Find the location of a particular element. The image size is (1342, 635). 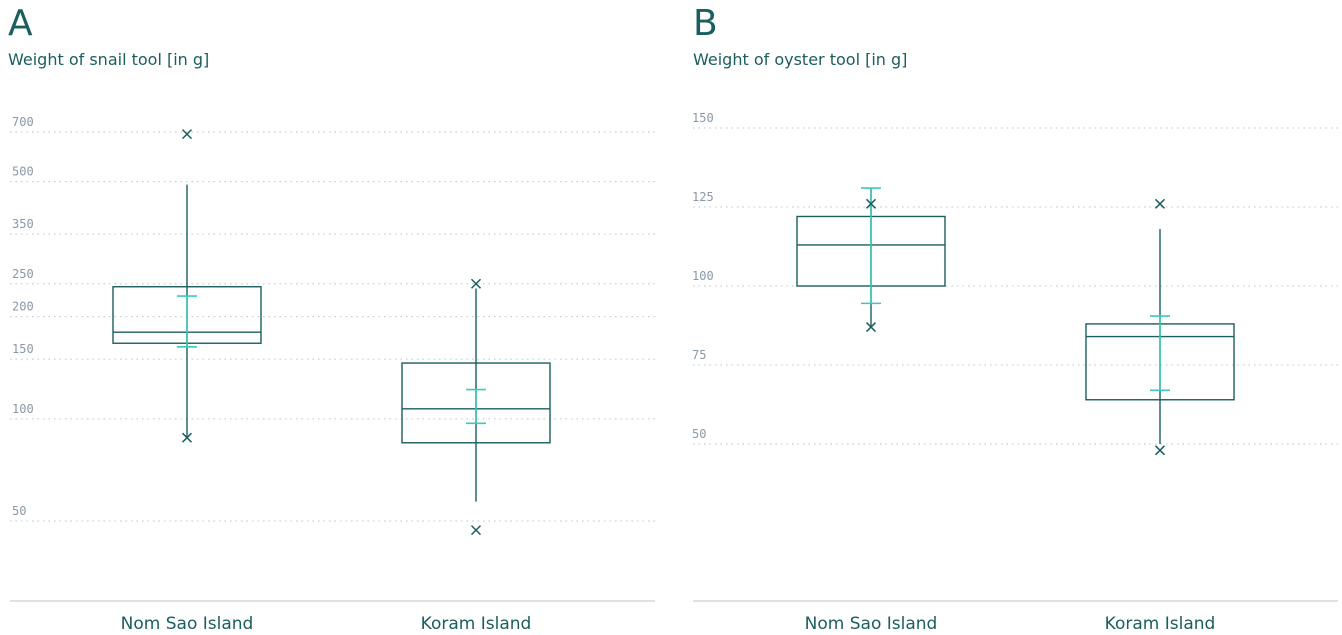

chart-title: Weight of oyster tool [in g] is located at coordinates (800, 59).